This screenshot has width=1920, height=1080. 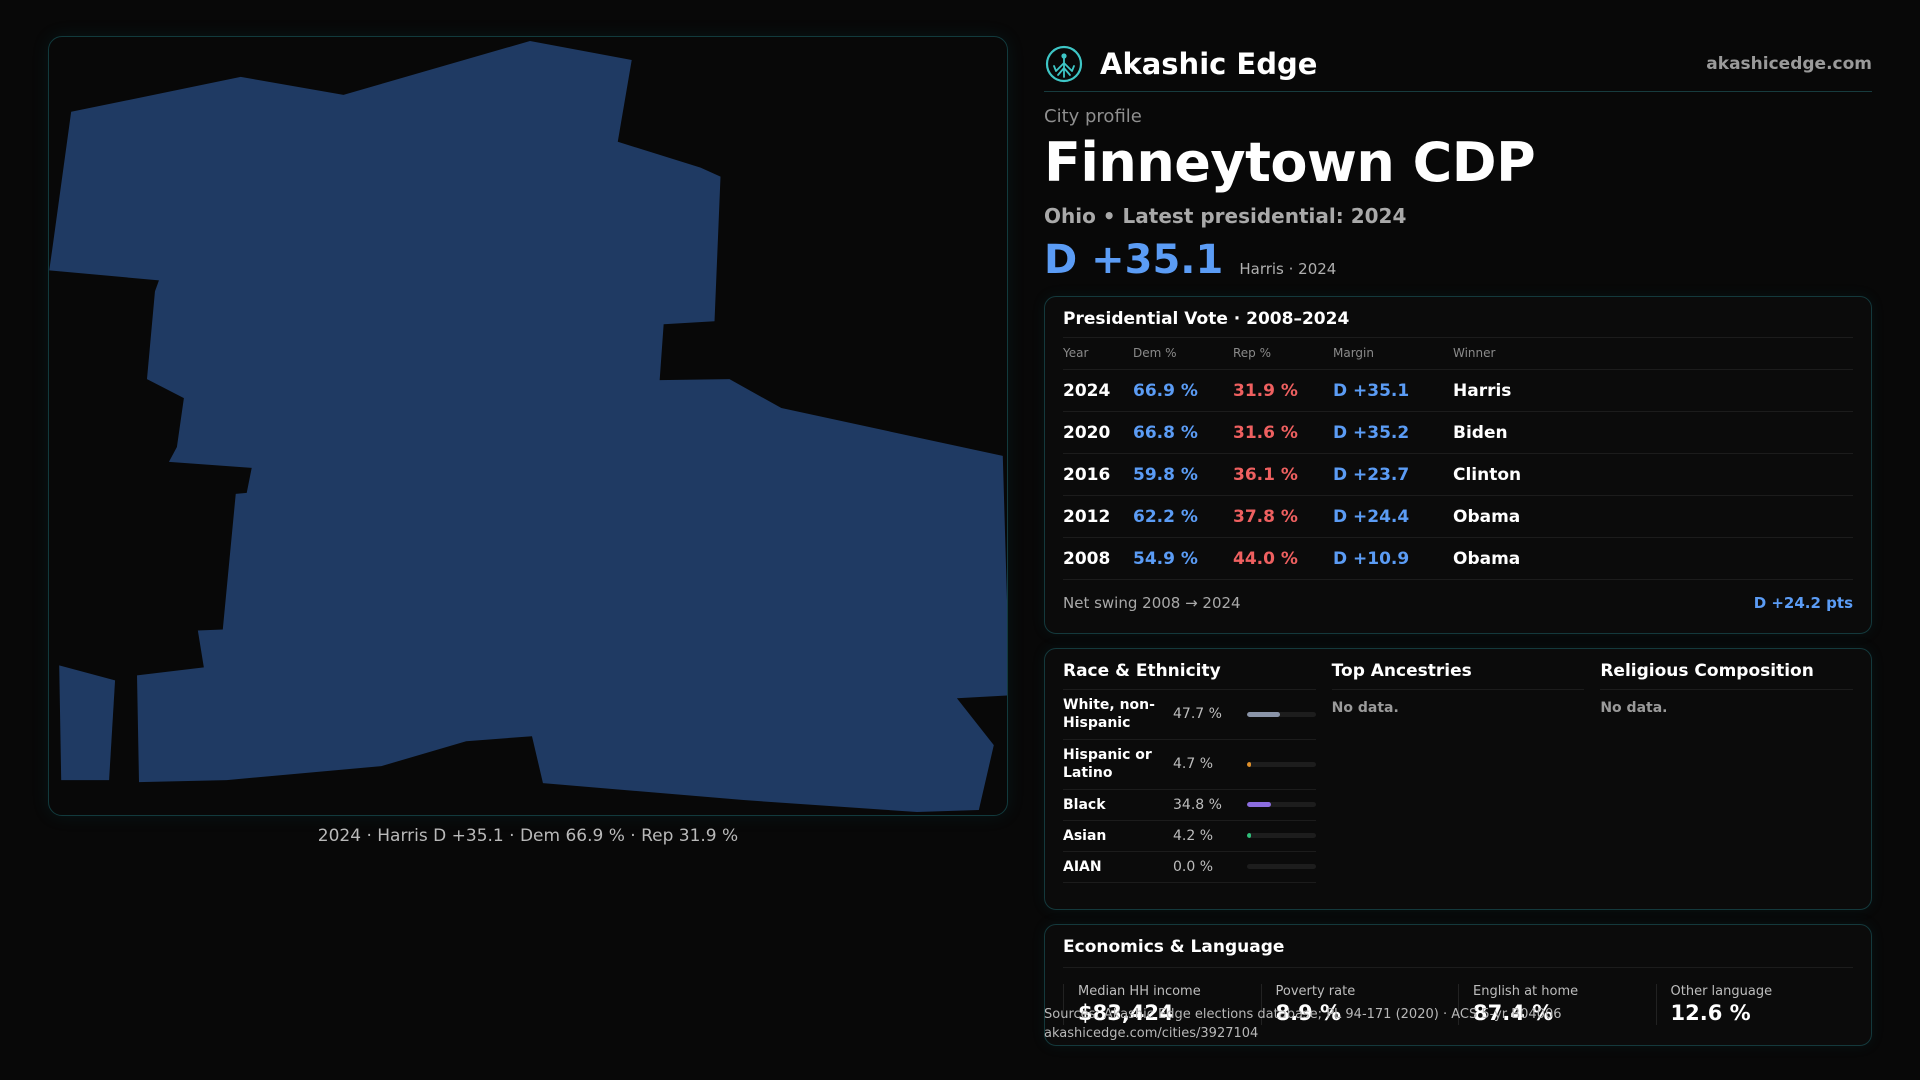 I want to click on race-percent: 34.8 %, so click(x=1197, y=804).